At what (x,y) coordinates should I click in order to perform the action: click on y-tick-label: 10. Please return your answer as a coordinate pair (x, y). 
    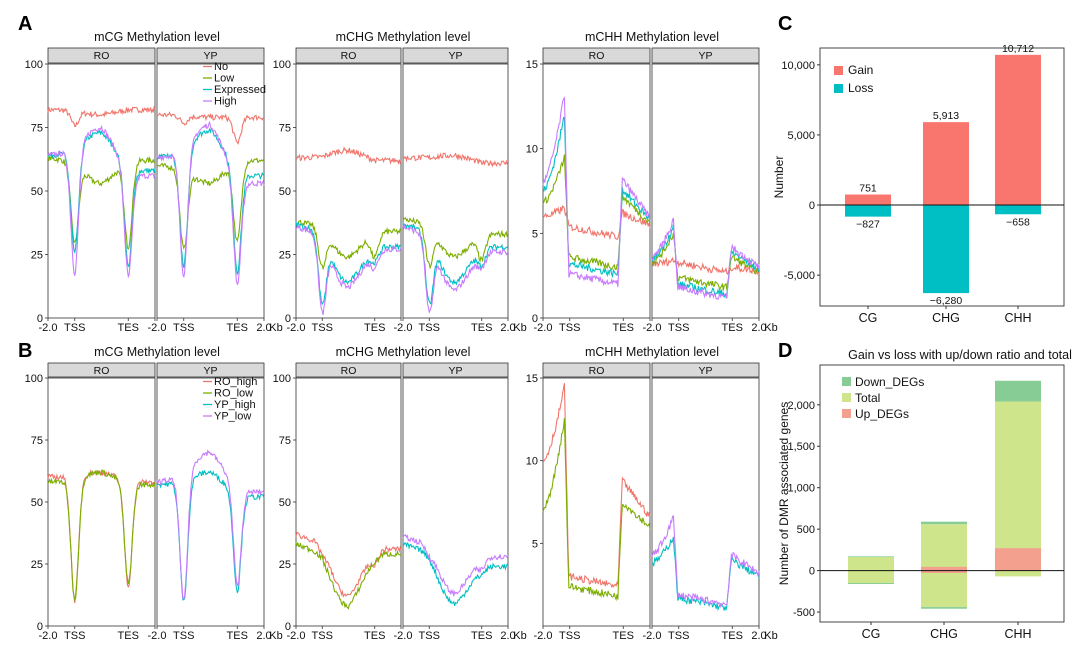
    Looking at the image, I should click on (532, 462).